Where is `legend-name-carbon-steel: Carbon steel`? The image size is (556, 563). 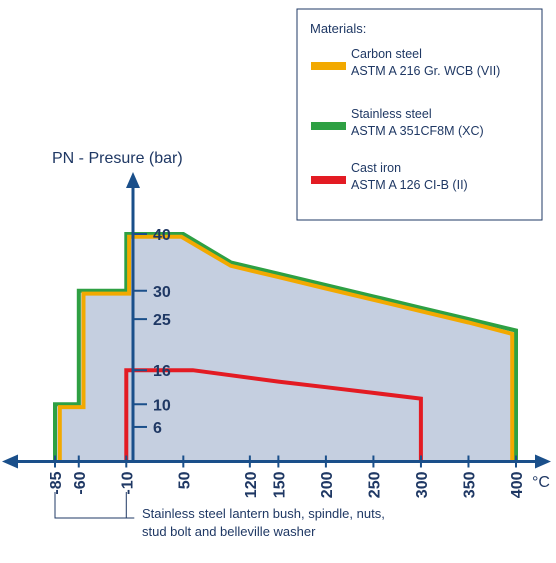 legend-name-carbon-steel: Carbon steel is located at coordinates (386, 54).